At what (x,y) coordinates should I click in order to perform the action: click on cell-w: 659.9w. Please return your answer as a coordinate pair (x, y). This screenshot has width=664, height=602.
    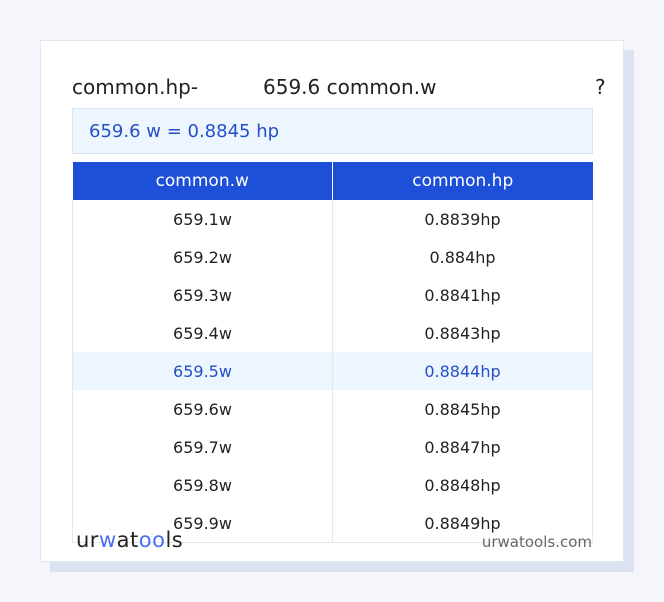
    Looking at the image, I should click on (202, 523).